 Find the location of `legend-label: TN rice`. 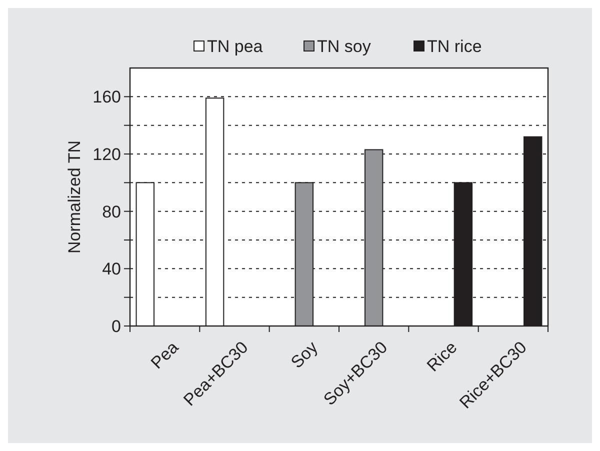

legend-label: TN rice is located at coordinates (454, 46).